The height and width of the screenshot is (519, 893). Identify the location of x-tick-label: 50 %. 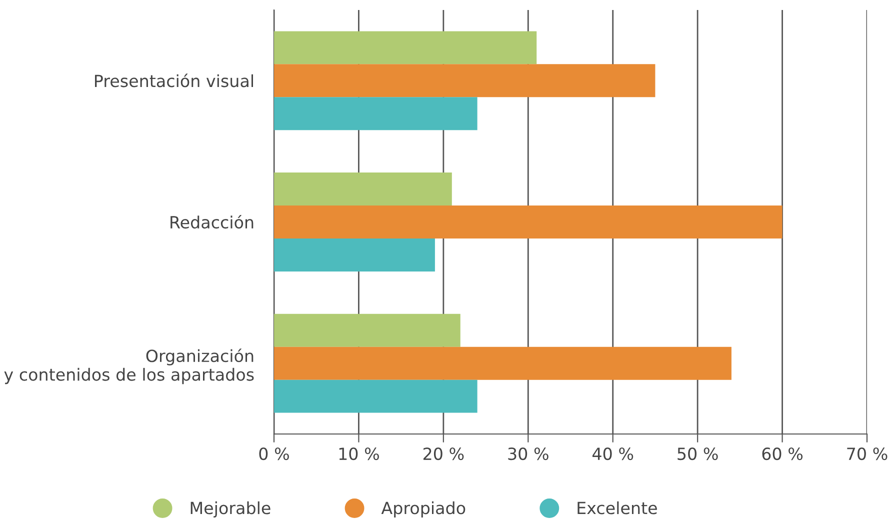
(698, 453).